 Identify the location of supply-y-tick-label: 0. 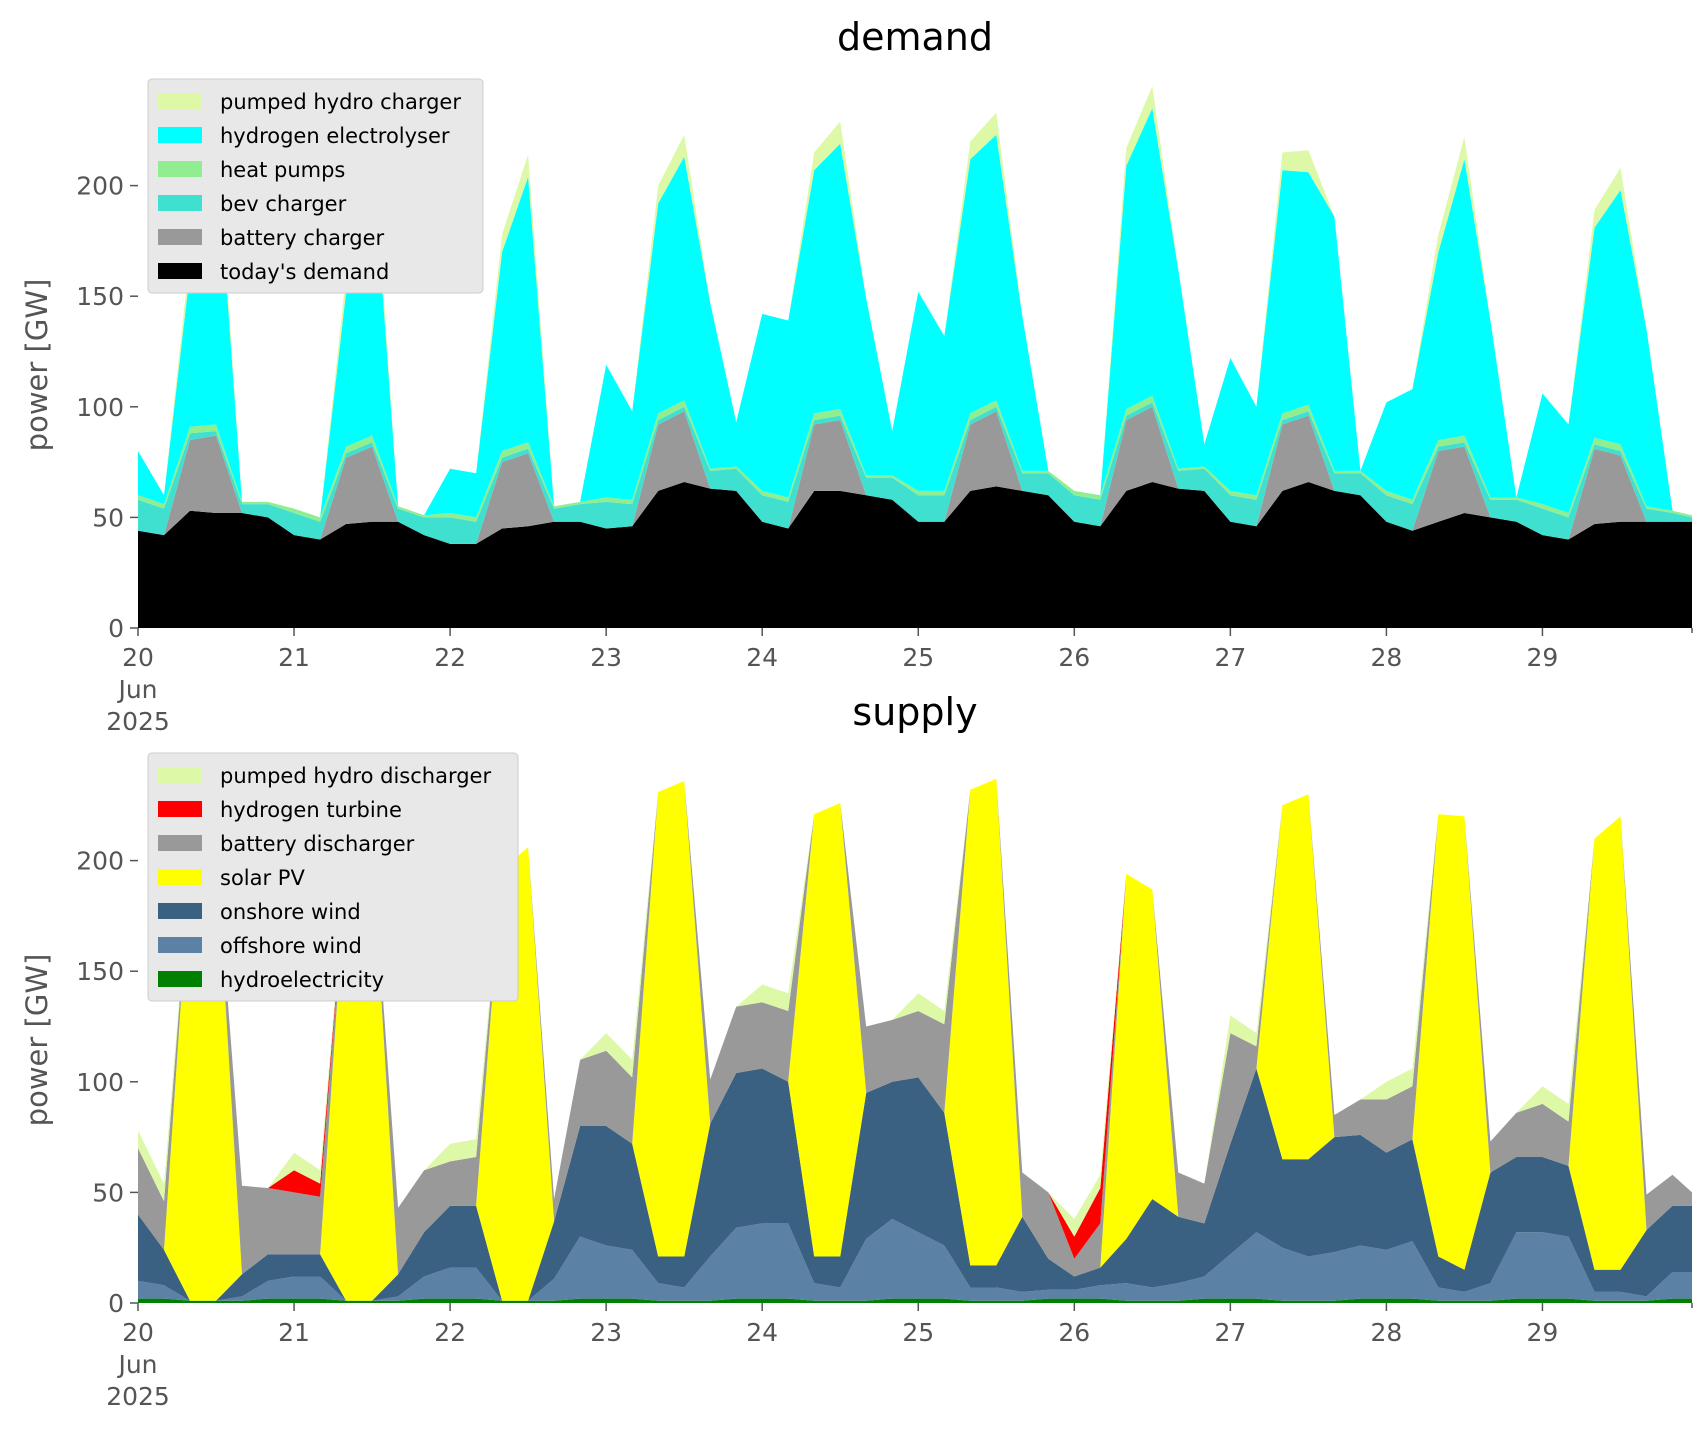
(116, 1303).